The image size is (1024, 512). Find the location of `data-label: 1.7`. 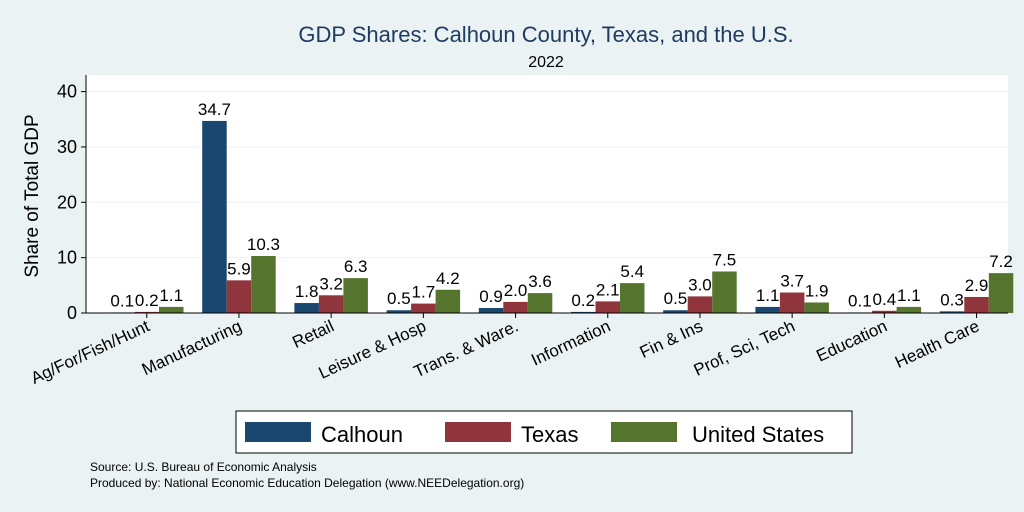

data-label: 1.7 is located at coordinates (424, 292).